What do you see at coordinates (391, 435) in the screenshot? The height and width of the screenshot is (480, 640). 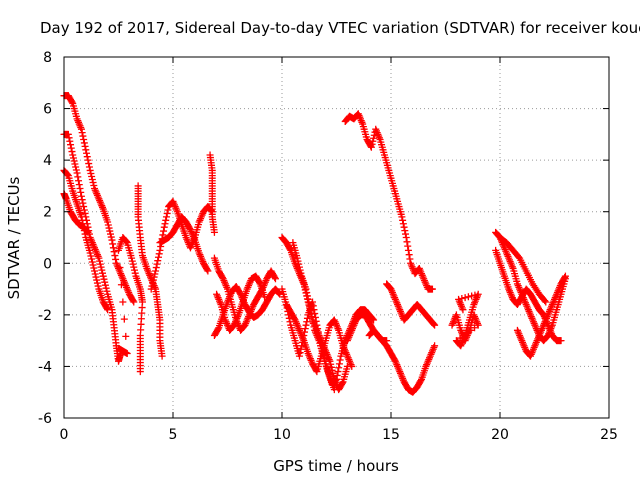 I see `x-tick-label: 15` at bounding box center [391, 435].